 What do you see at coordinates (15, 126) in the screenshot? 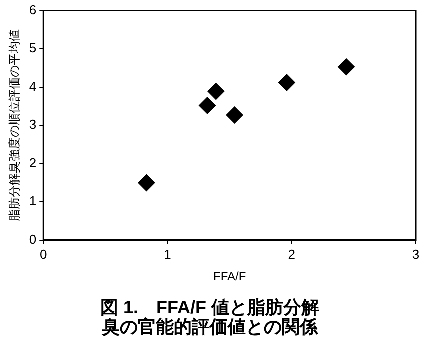
I see `y-axis-title: 脂肪分解臭強度の順位評価の平均値` at bounding box center [15, 126].